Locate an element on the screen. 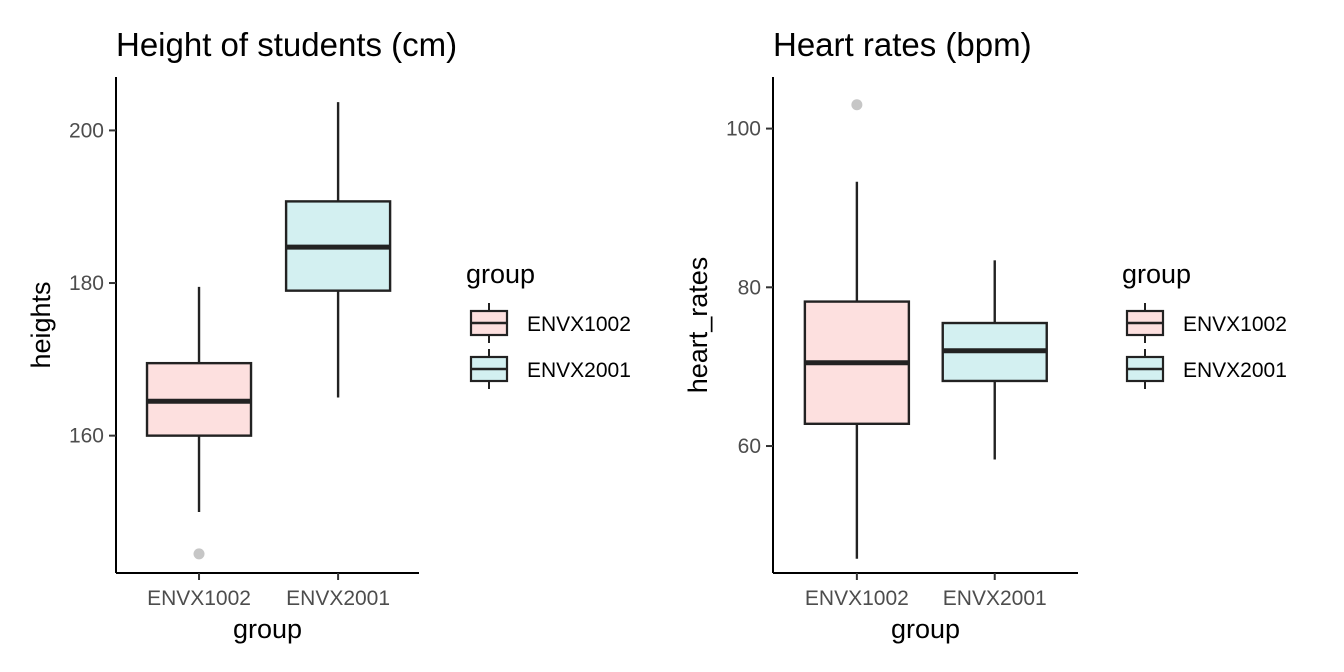  y-tick-label: 60 is located at coordinates (749, 446).